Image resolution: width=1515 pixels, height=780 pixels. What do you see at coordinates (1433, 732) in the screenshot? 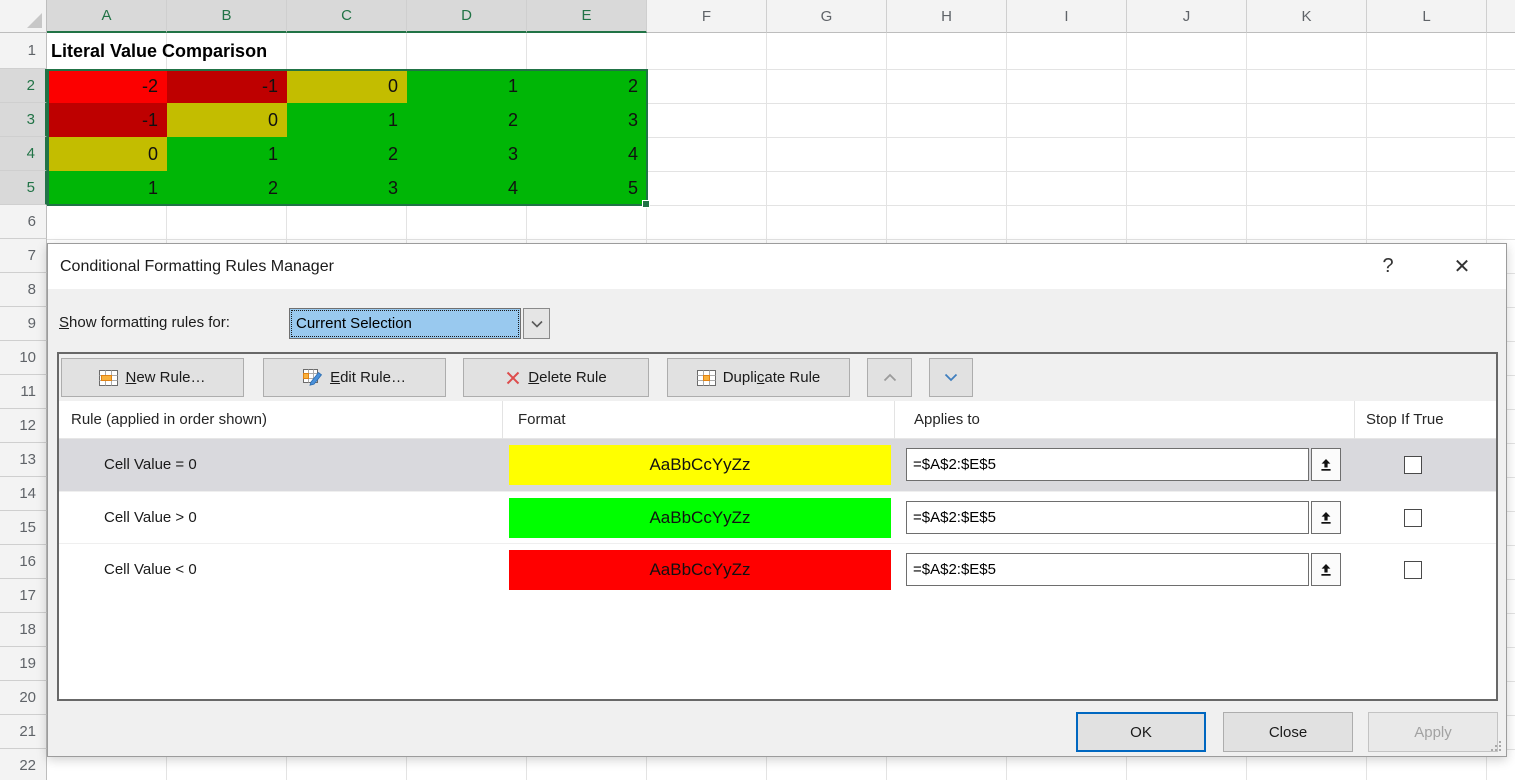
I see `apply-button: Apply` at bounding box center [1433, 732].